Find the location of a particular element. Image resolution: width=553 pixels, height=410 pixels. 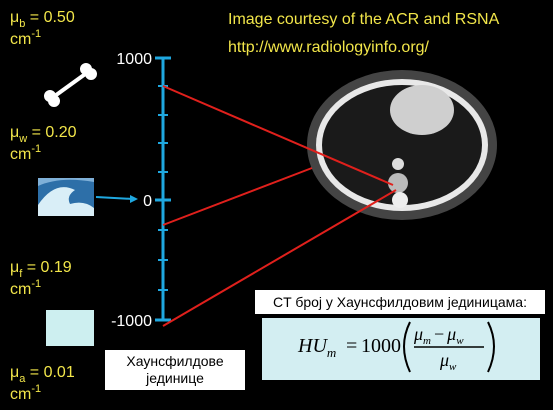

formula-caption: CT број у Хаунсфилдовим јединицама: is located at coordinates (400, 302).